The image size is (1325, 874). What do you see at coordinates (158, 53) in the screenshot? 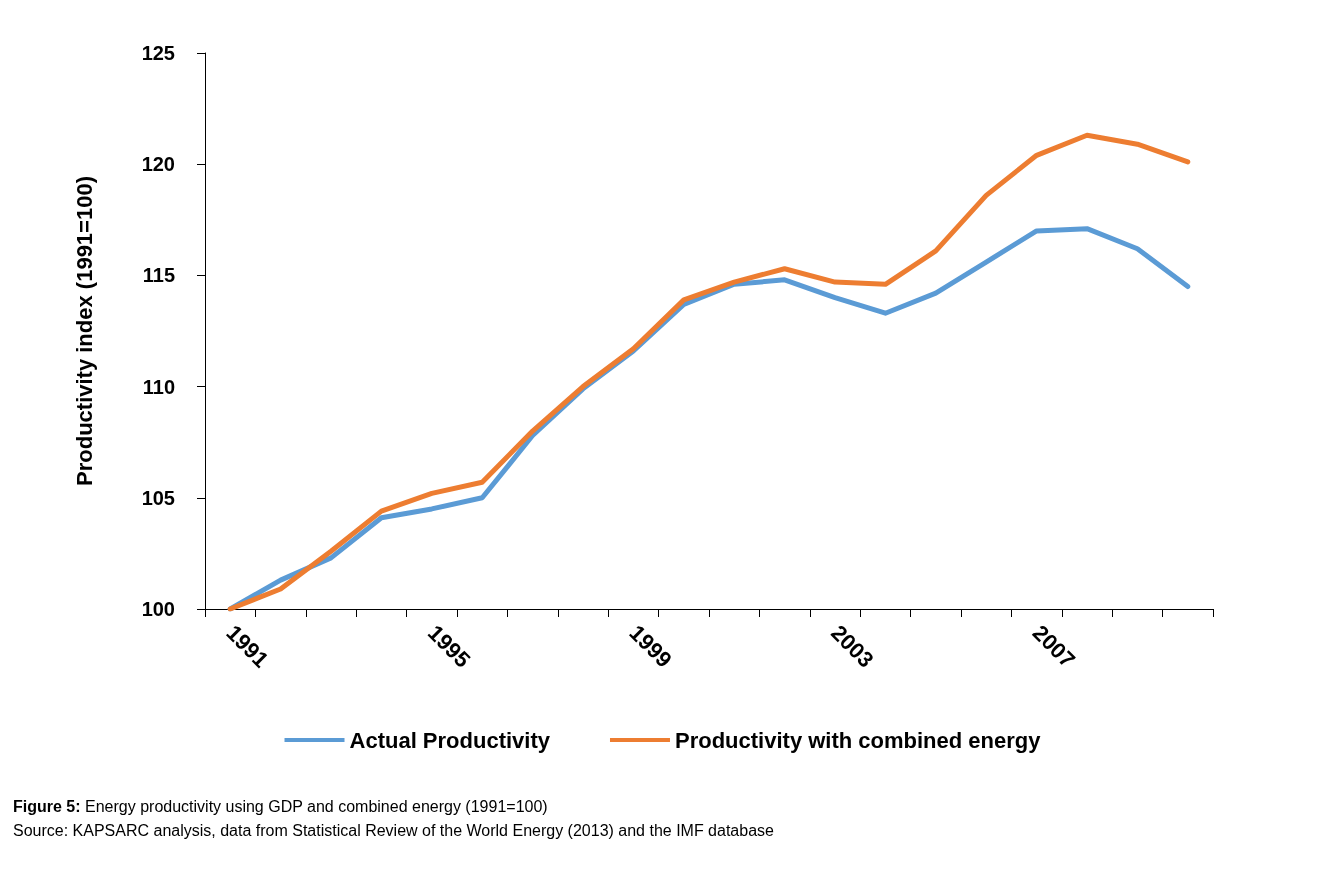
I see `y-tick-label: 125` at bounding box center [158, 53].